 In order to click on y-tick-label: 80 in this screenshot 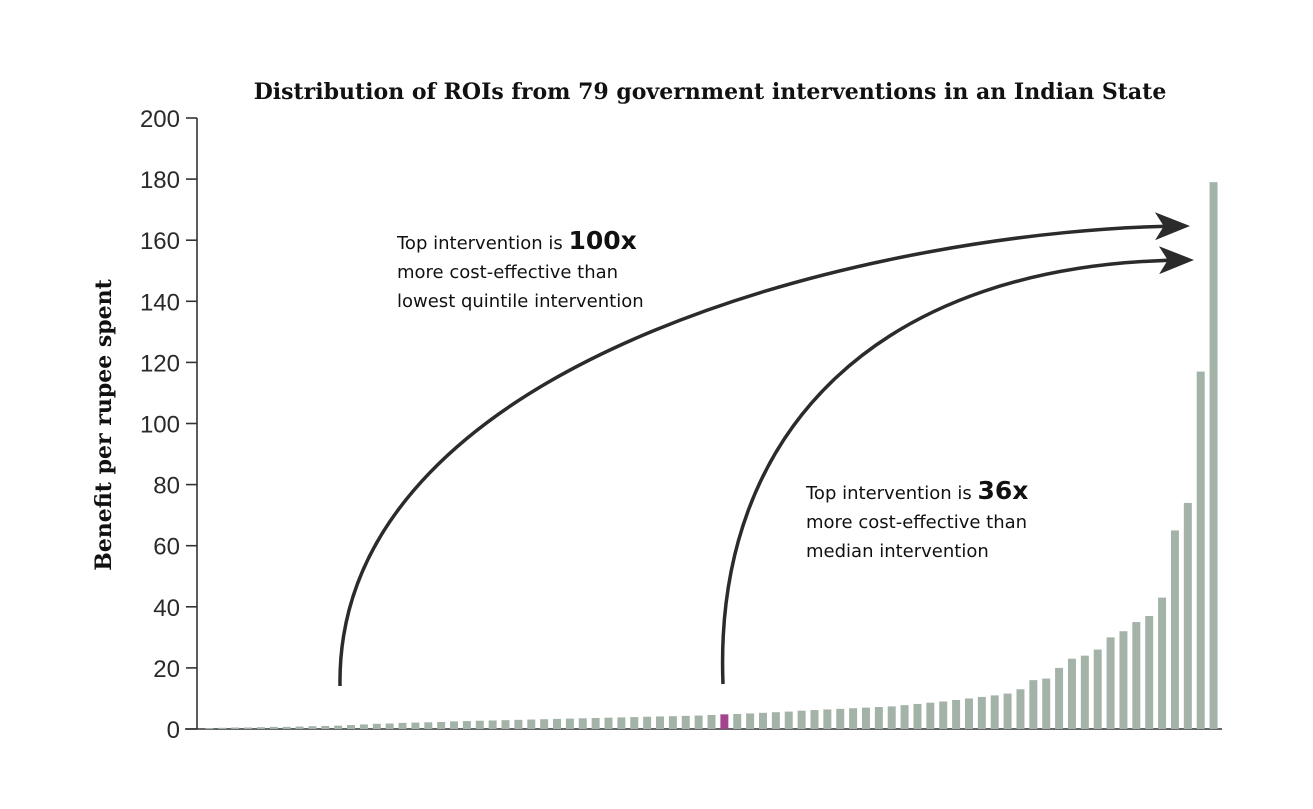, I will do `click(166, 486)`.